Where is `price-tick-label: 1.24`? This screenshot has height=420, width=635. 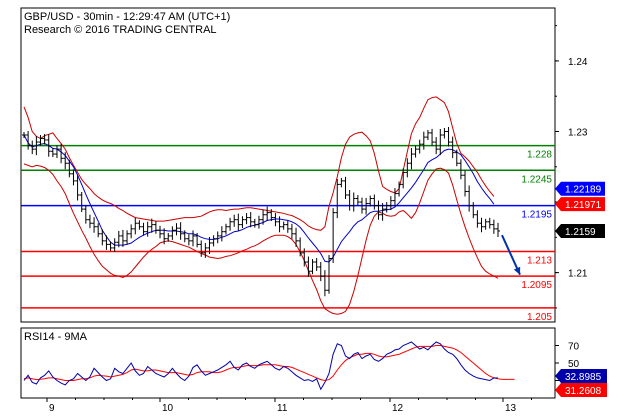
price-tick-label: 1.24 is located at coordinates (578, 62).